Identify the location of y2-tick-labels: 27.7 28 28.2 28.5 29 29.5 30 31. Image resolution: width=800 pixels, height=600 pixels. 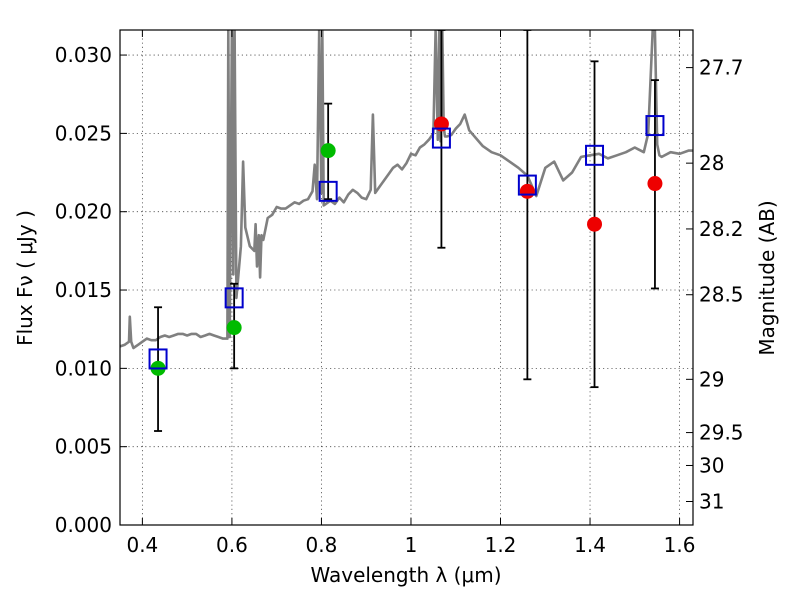
(721, 285).